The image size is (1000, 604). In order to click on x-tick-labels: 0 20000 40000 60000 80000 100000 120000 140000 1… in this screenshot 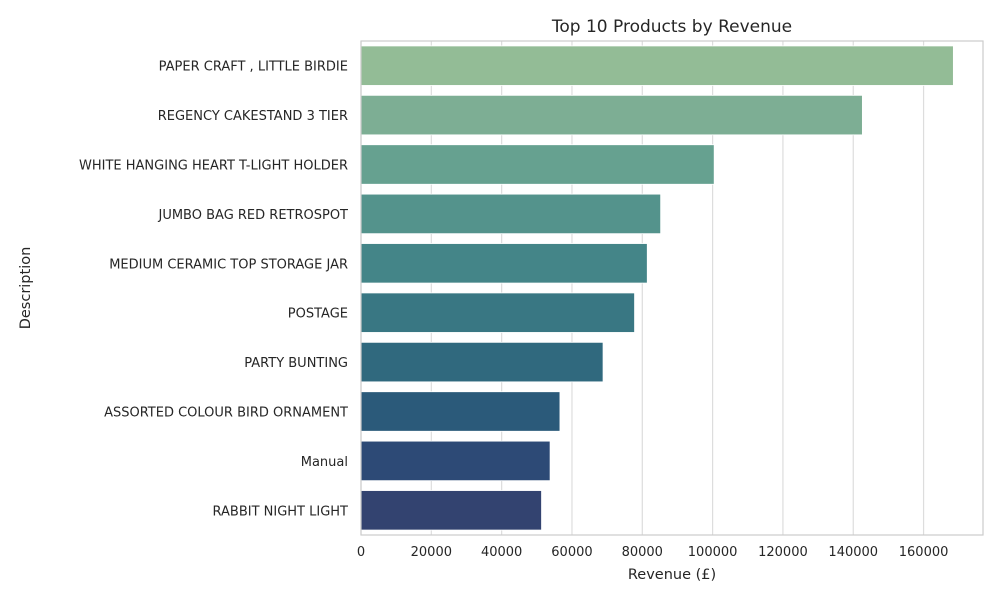, I will do `click(653, 552)`.